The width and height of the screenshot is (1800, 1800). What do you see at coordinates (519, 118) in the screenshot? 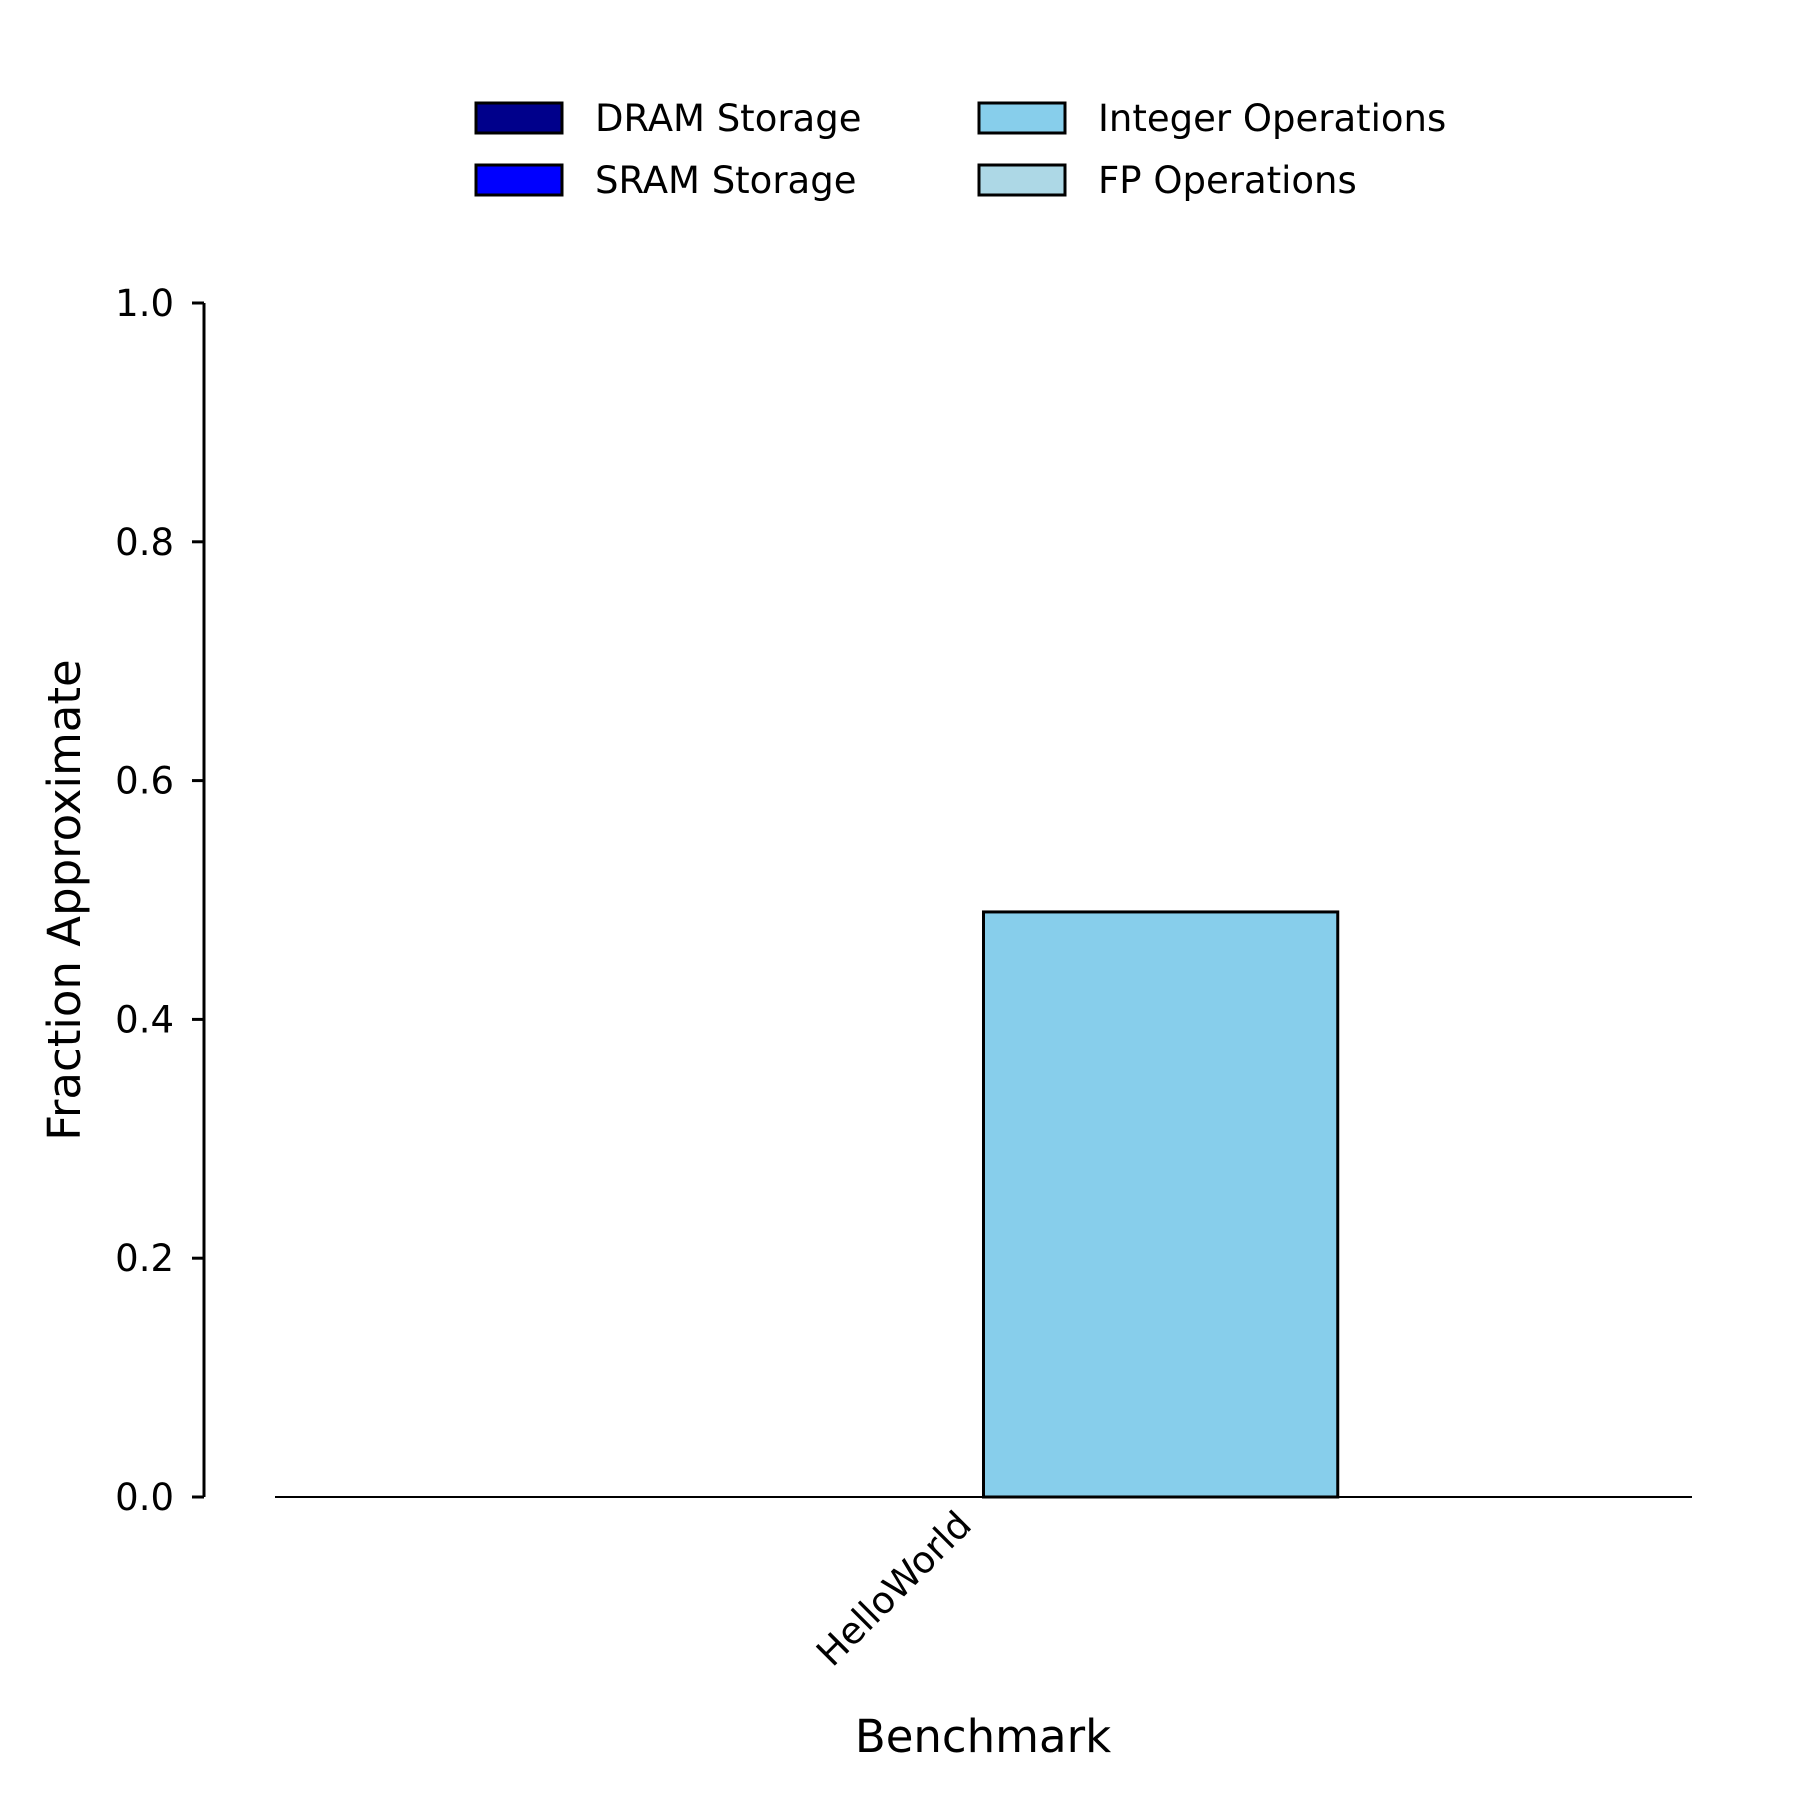
I see `legend-swatch-dram-storage` at bounding box center [519, 118].